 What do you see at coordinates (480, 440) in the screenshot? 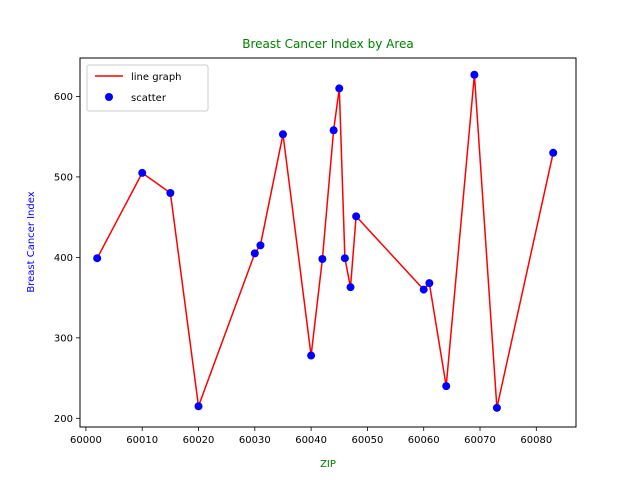
I see `x-tick-label: 60070` at bounding box center [480, 440].